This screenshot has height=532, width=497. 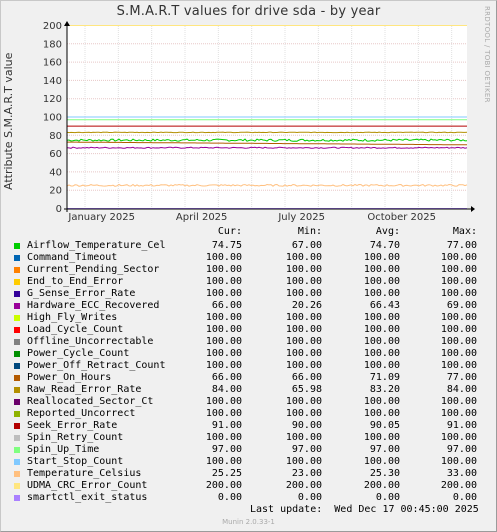 What do you see at coordinates (229, 231) in the screenshot?
I see `header-cur: Cur:` at bounding box center [229, 231].